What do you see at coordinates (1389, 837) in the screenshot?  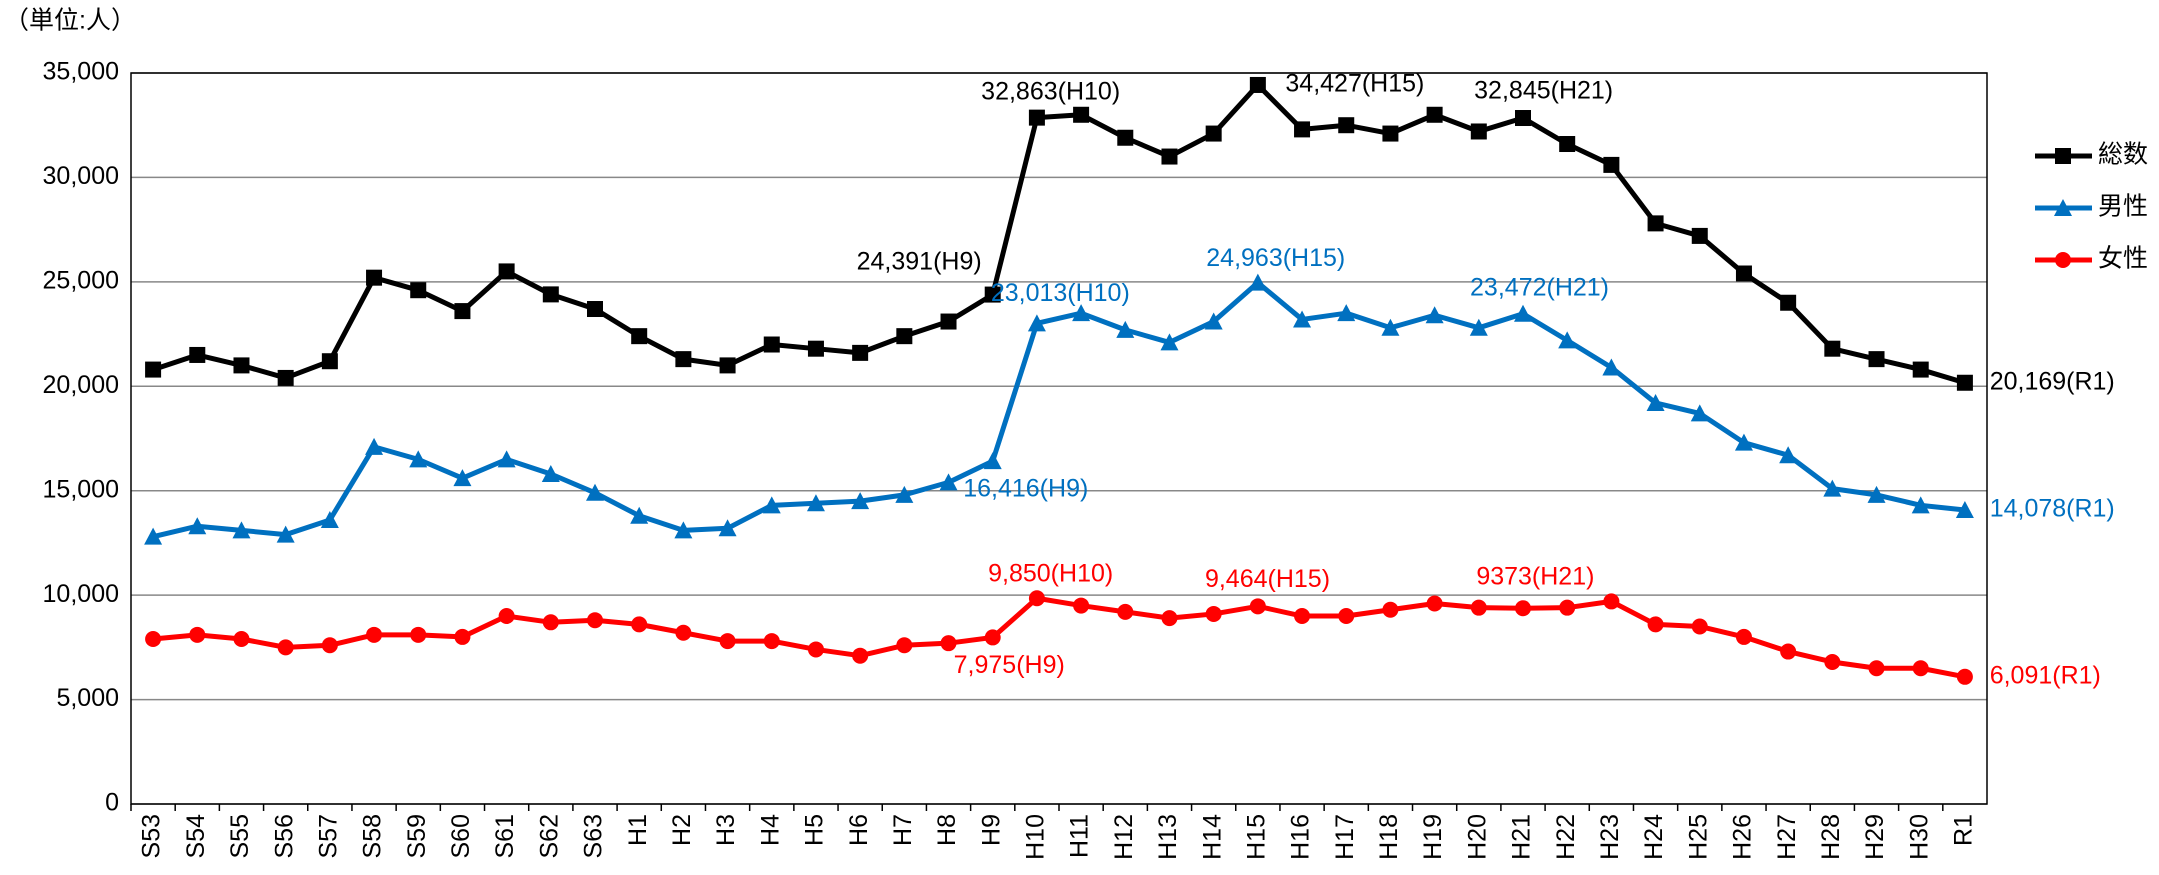 I see `x-tick-label: H18` at bounding box center [1389, 837].